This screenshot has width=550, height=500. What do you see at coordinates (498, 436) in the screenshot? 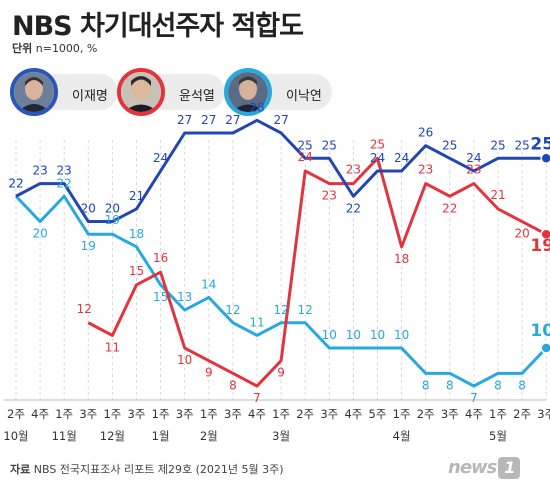
I see `month-label: 5월` at bounding box center [498, 436].